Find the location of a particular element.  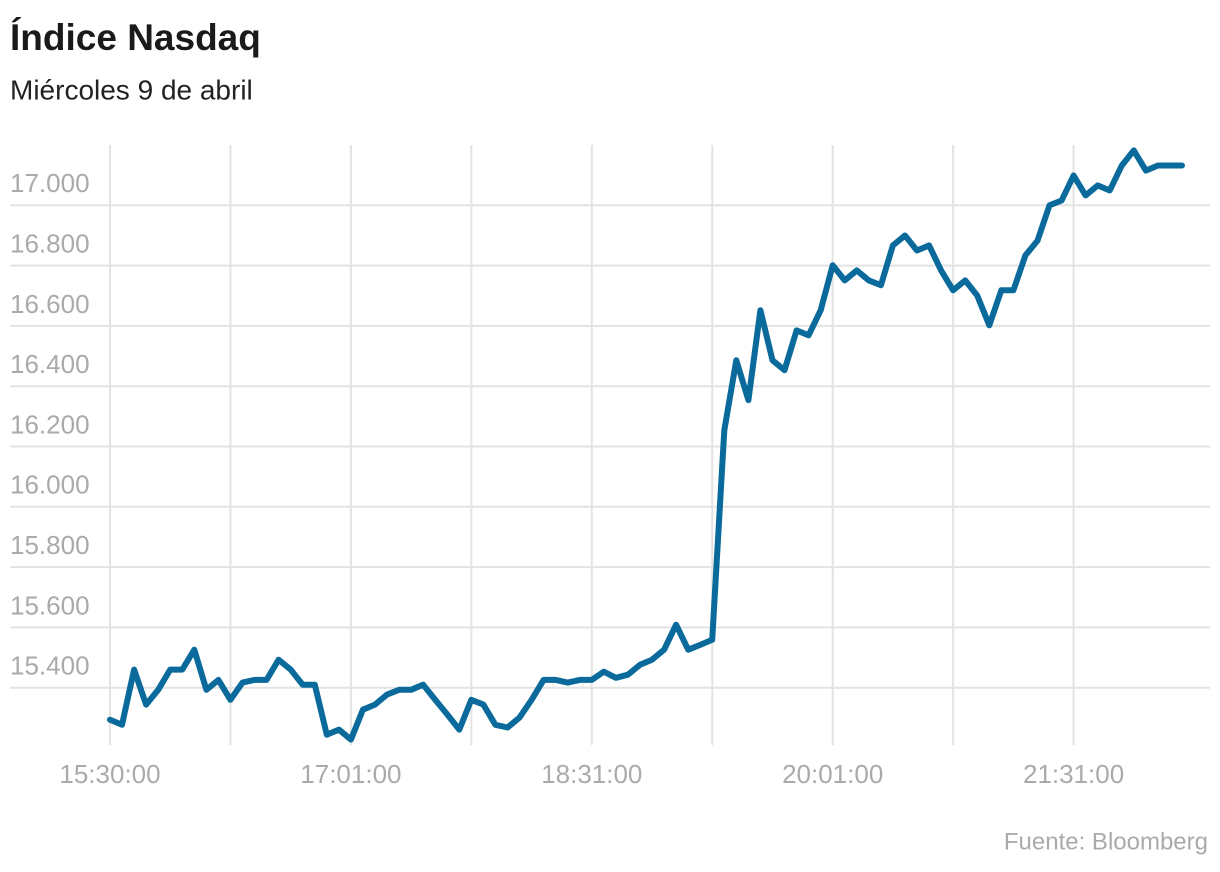

y-tick-label: 15.400 is located at coordinates (50, 666).